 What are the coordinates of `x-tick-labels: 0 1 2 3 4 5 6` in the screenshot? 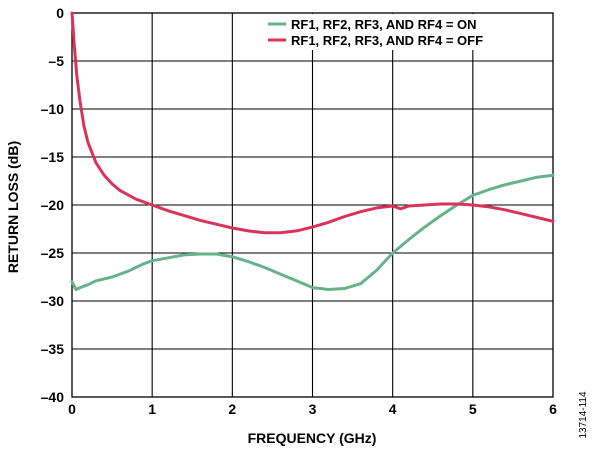 It's located at (312, 409).